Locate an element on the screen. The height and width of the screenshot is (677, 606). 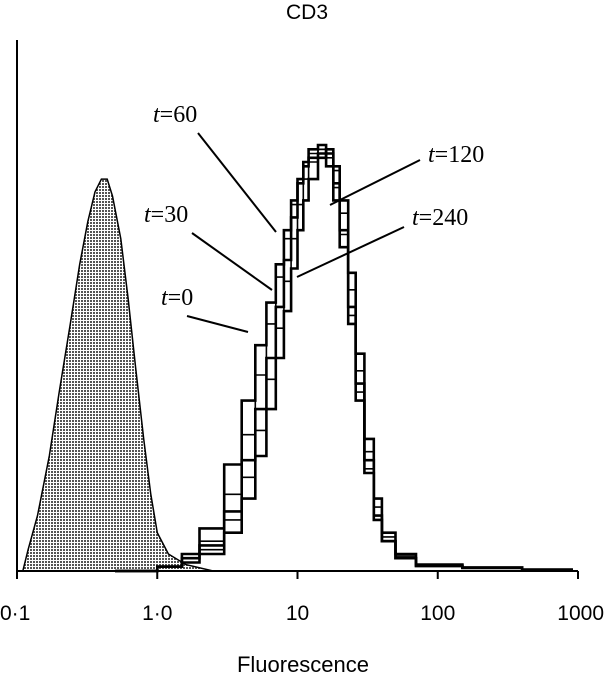
x-tick-label: 1·0 is located at coordinates (157, 613).